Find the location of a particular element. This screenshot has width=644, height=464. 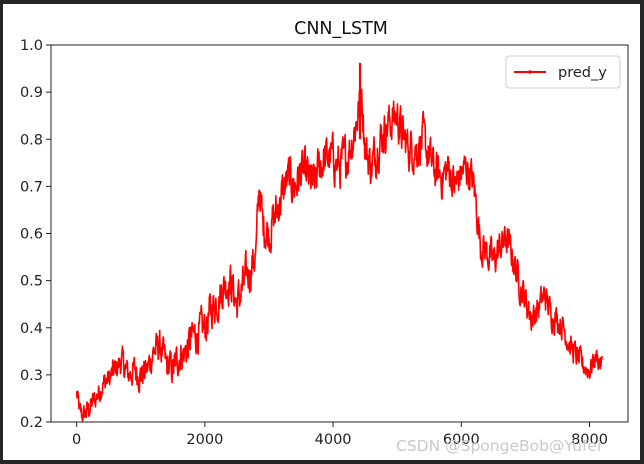

y-tick-label: 0.7 is located at coordinates (31, 187).